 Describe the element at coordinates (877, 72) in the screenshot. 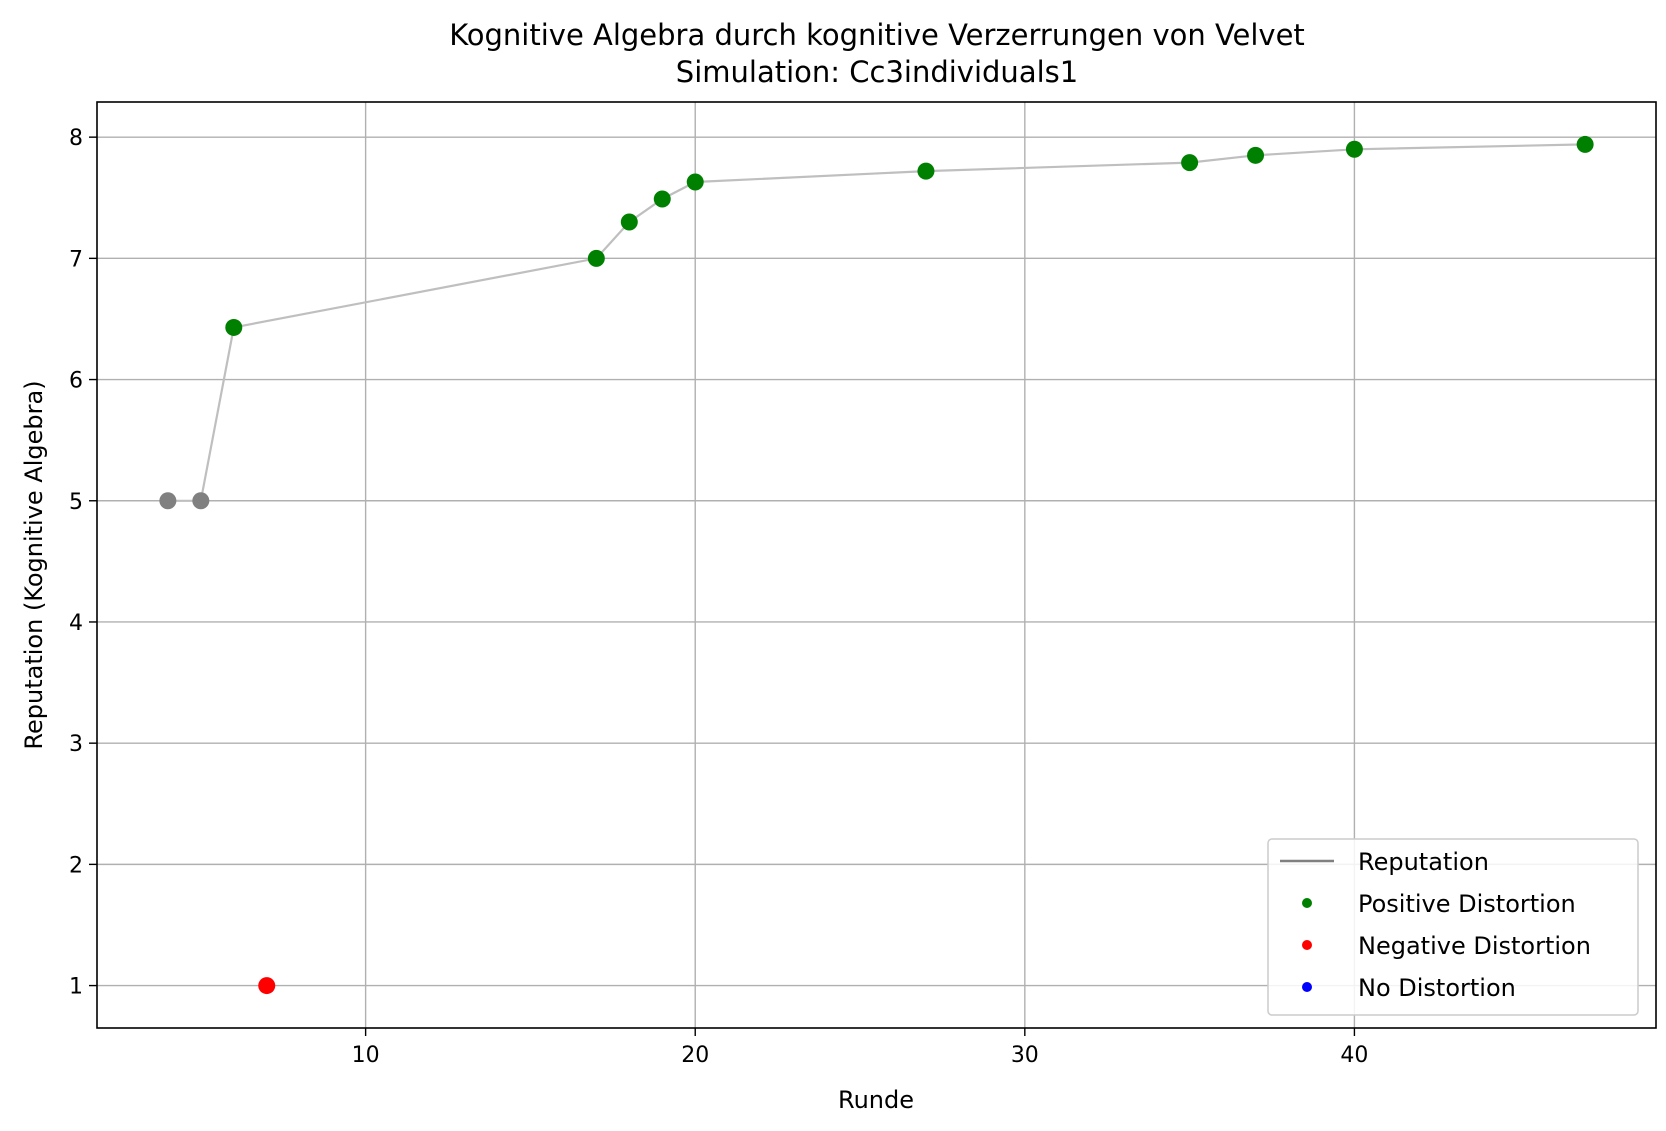

I see `chart-subtitle: Simulation: Cc3individuals1` at that location.